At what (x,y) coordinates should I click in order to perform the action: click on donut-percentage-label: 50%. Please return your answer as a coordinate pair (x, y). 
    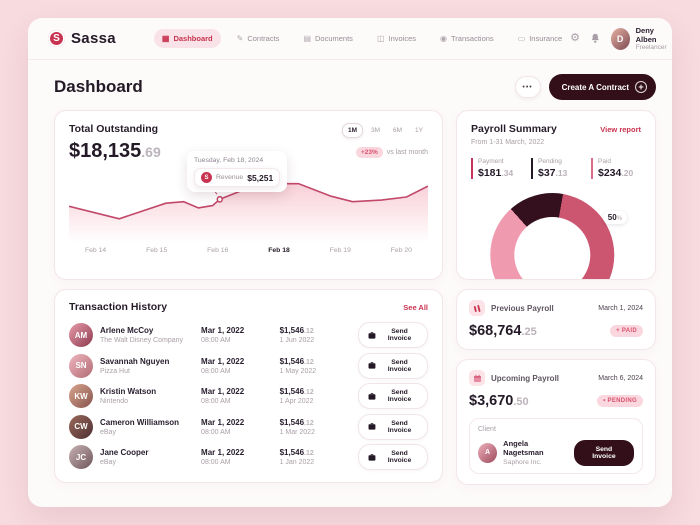
    Looking at the image, I should click on (614, 217).